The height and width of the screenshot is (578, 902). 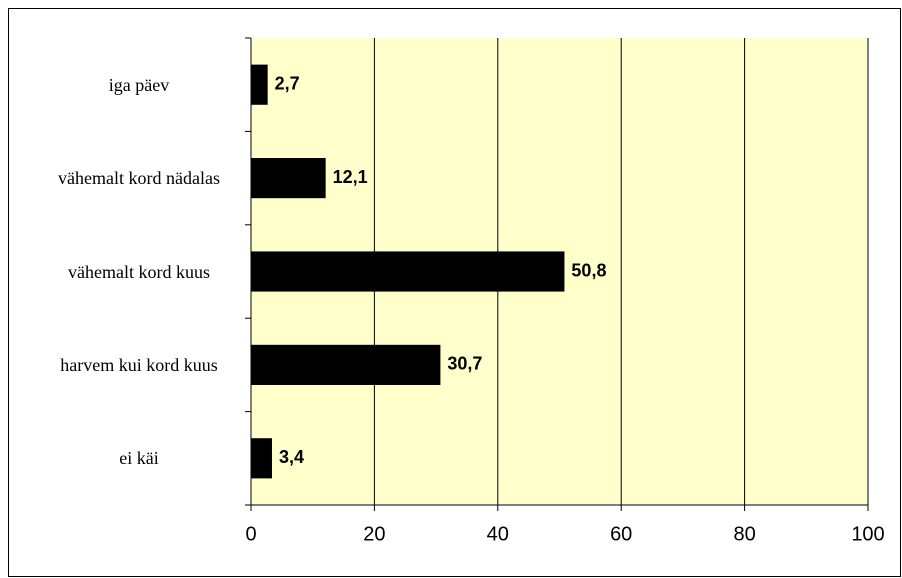 What do you see at coordinates (350, 177) in the screenshot?
I see `data-label: 12,1` at bounding box center [350, 177].